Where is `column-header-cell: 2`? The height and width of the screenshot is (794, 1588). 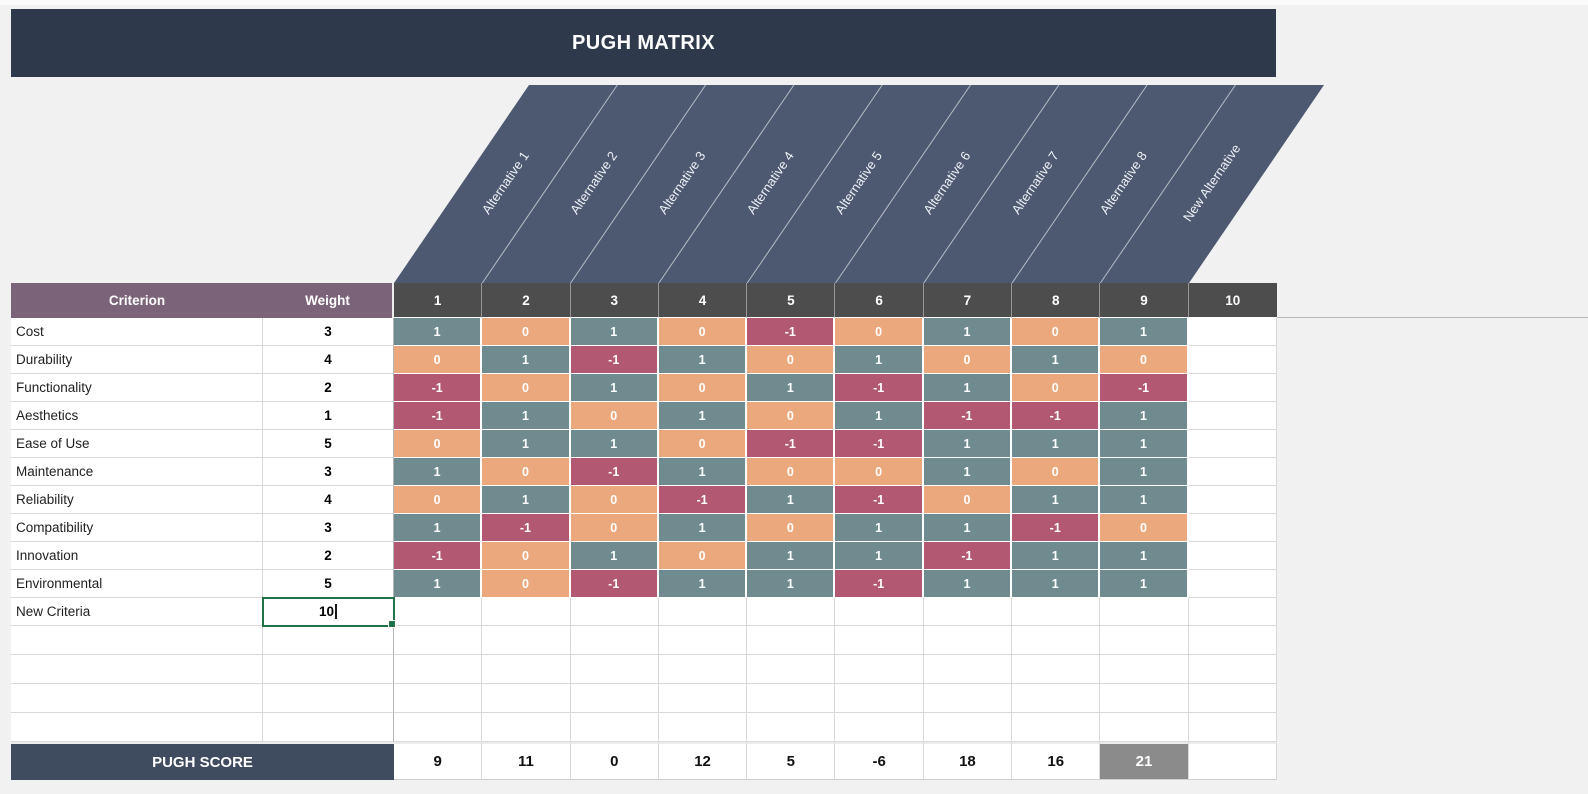
column-header-cell: 2 is located at coordinates (526, 300).